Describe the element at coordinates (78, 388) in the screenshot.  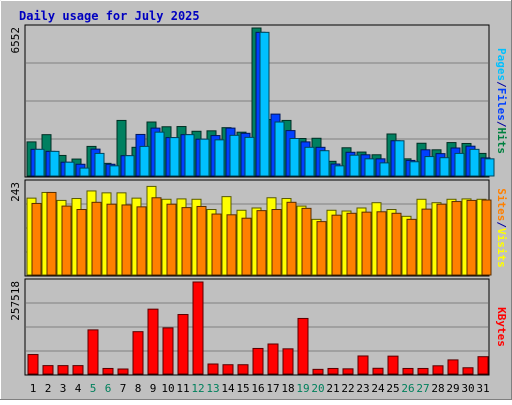
I see `day-label: 4` at that location.